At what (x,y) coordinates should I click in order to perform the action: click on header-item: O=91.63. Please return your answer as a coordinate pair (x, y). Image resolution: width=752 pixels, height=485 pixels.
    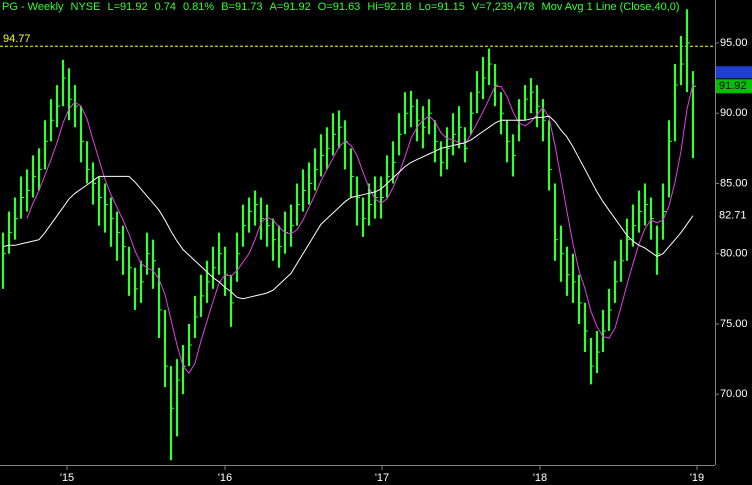
    Looking at the image, I should click on (339, 7).